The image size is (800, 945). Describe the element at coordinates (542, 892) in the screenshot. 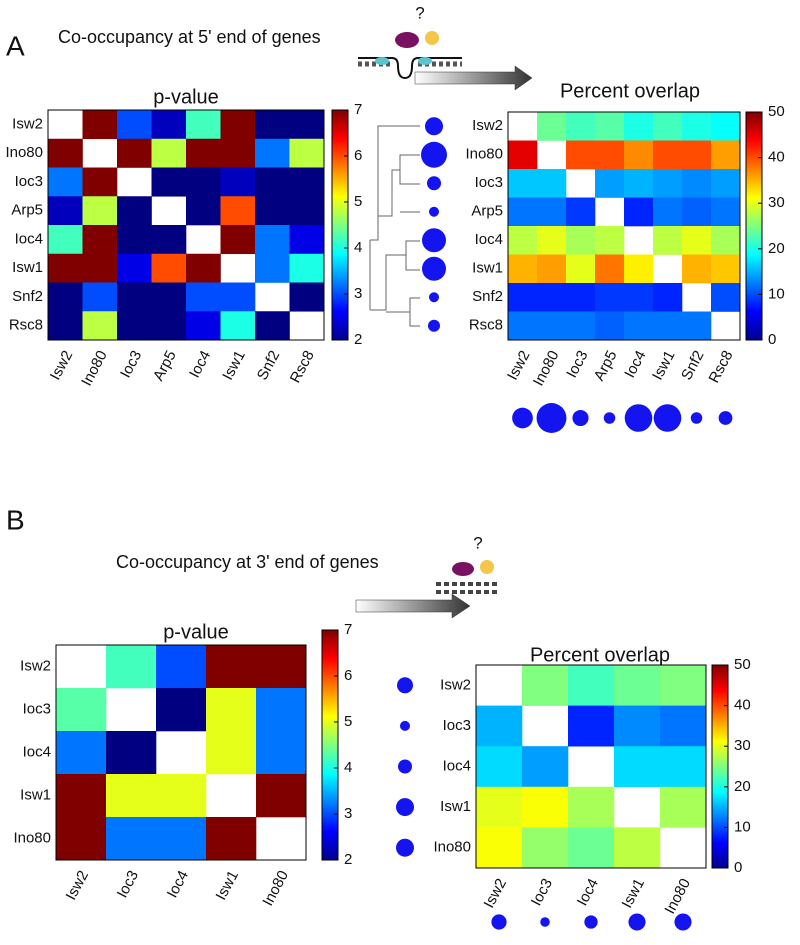

I see `col-label: Ioc3` at that location.